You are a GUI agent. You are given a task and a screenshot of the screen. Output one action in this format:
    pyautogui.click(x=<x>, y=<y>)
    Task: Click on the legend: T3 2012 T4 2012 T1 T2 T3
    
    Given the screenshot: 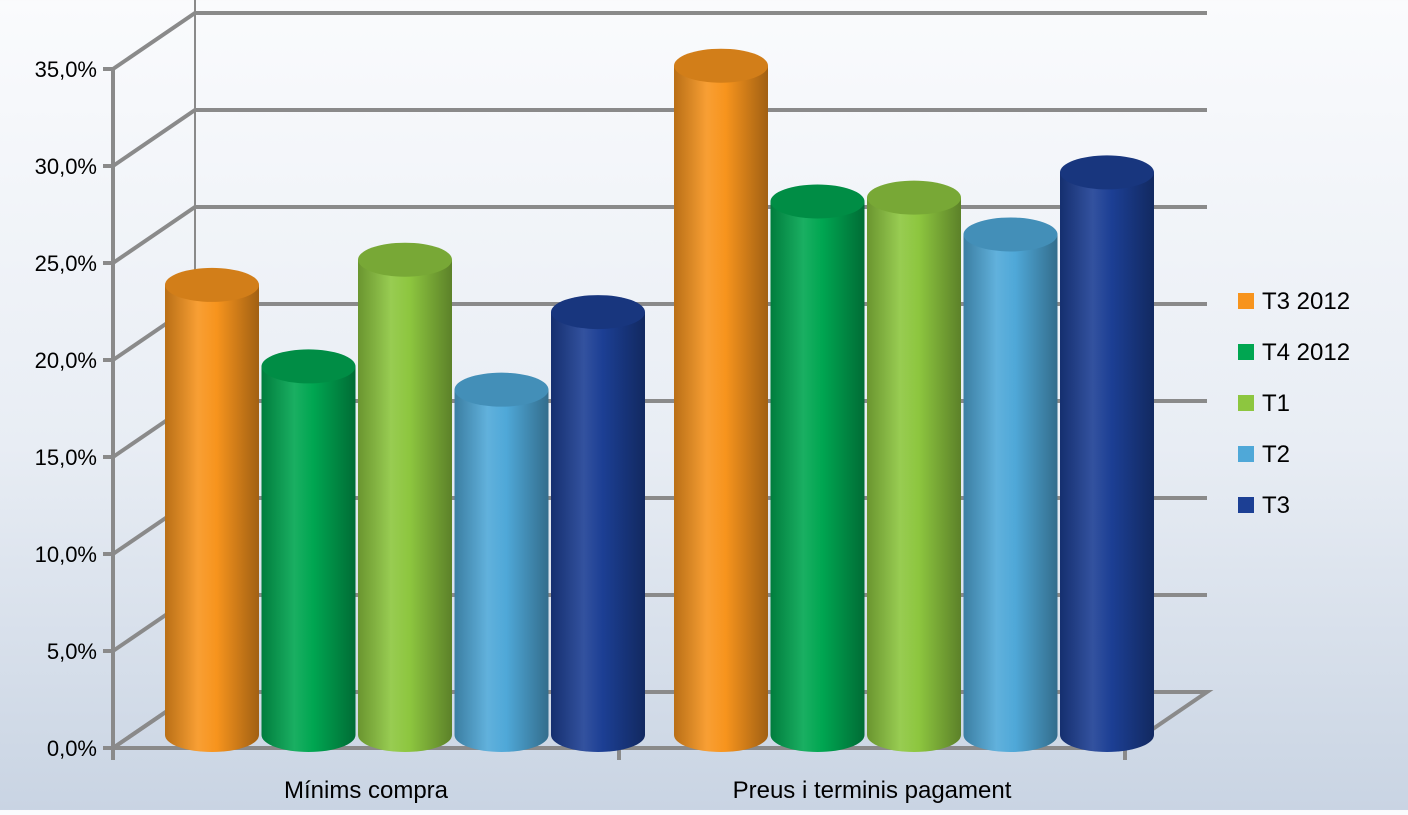 What is the action you would take?
    pyautogui.click(x=1294, y=403)
    